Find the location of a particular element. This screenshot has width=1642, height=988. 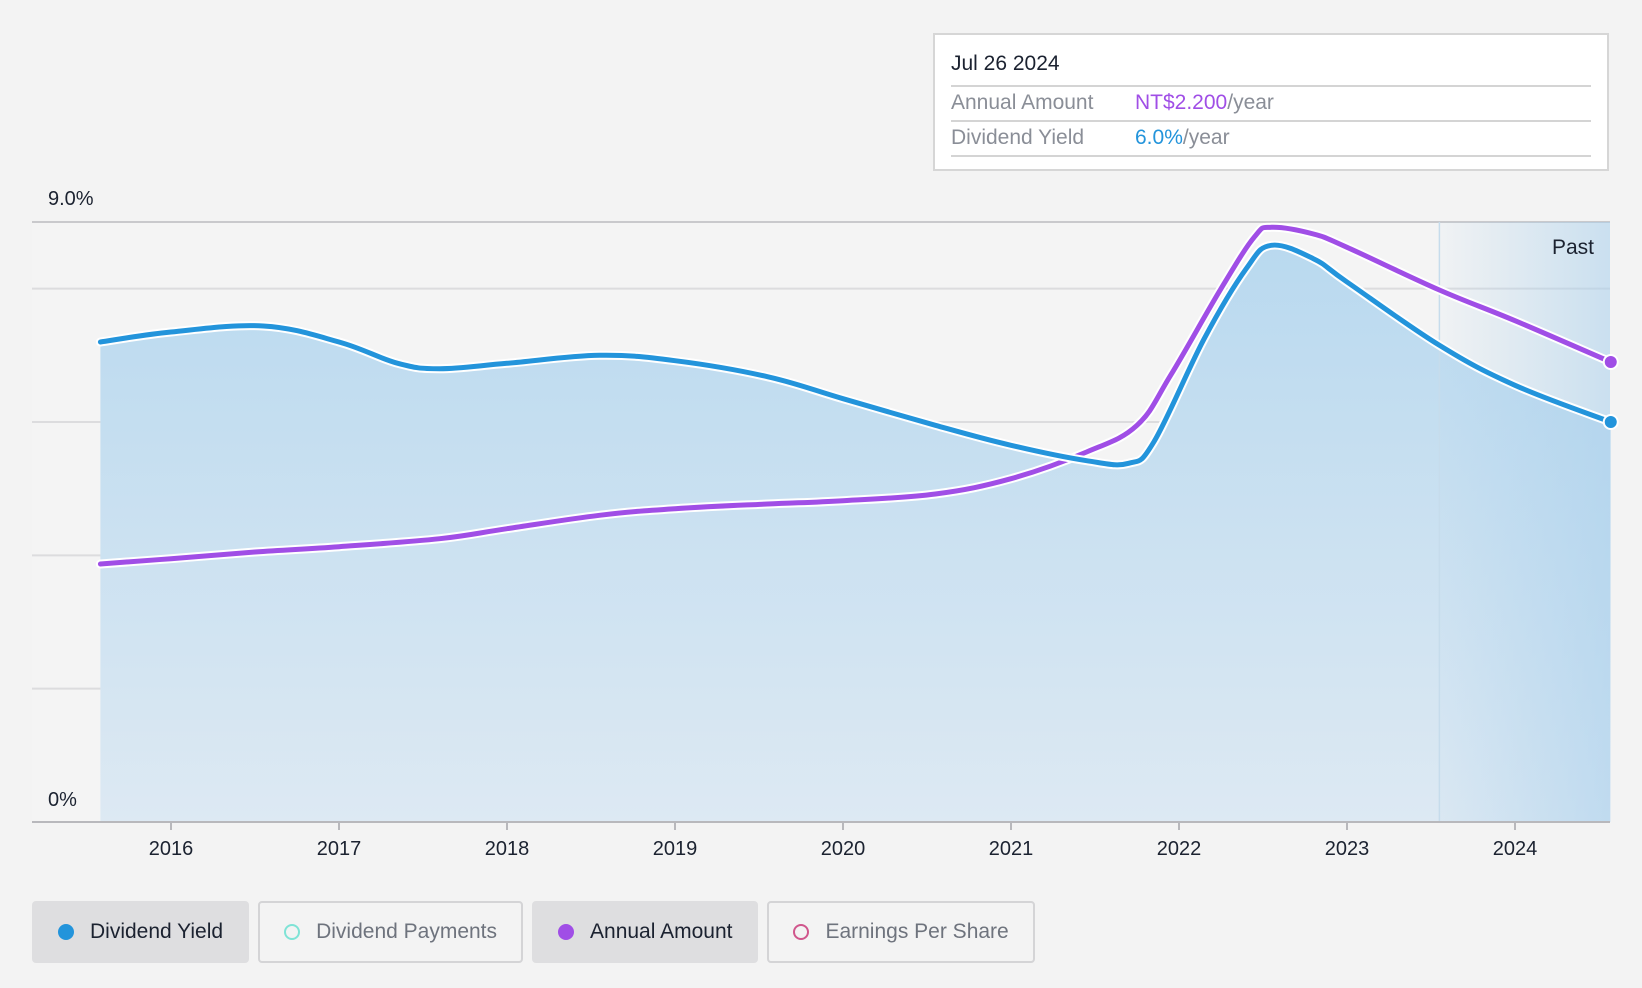

x-tick-label: 2021 is located at coordinates (1011, 849).